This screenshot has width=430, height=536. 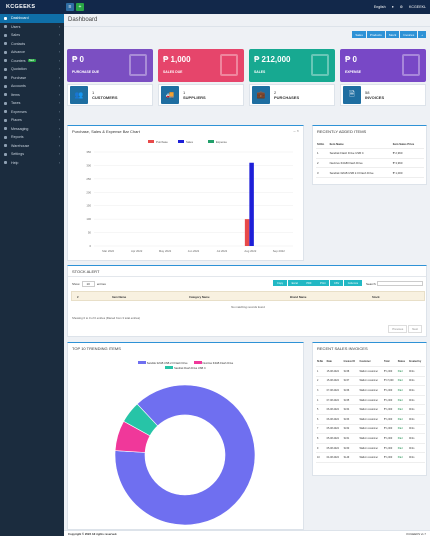 What do you see at coordinates (383, 95) in the screenshot?
I see `count-card-invoices: 🗎 58 INVOICES` at bounding box center [383, 95].